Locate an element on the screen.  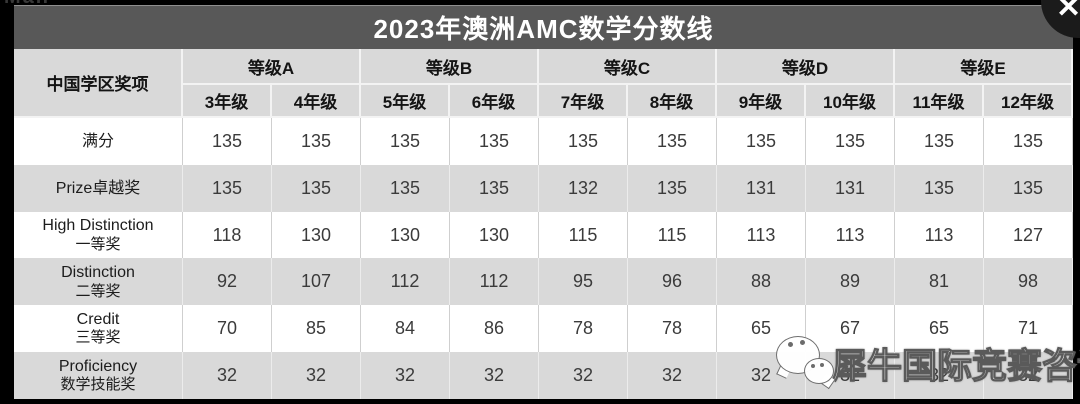
score-cell: 67 is located at coordinates (850, 329).